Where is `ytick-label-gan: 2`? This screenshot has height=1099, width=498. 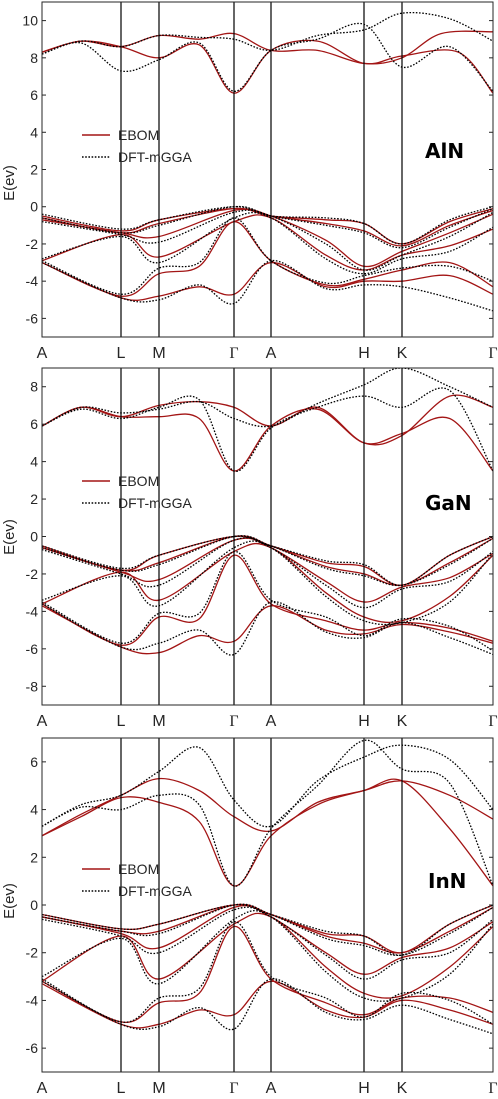 ytick-label-gan: 2 is located at coordinates (34, 499).